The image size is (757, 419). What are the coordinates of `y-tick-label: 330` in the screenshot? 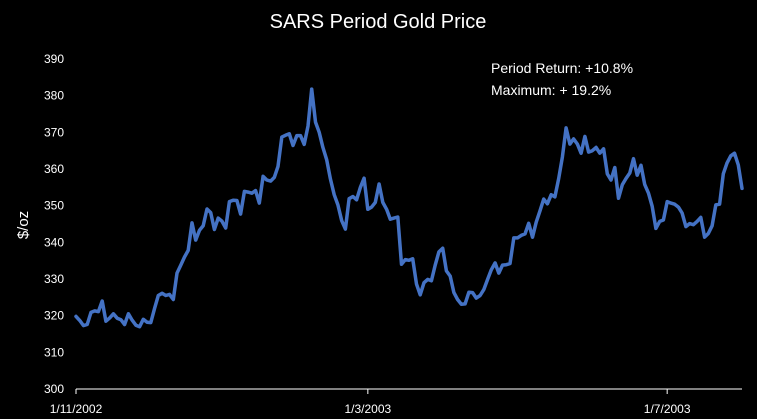 It's located at (54, 279).